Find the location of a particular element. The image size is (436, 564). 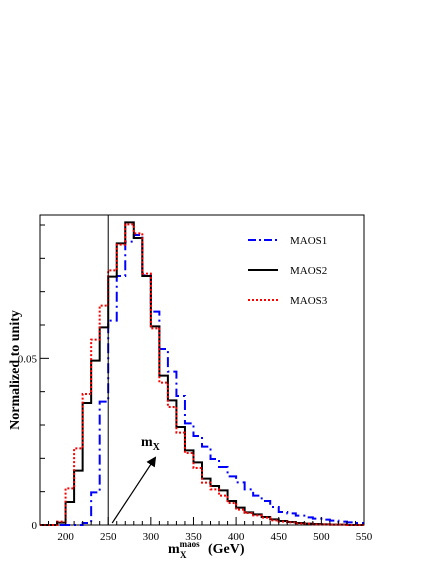

annotation-subscript: X is located at coordinates (157, 447).